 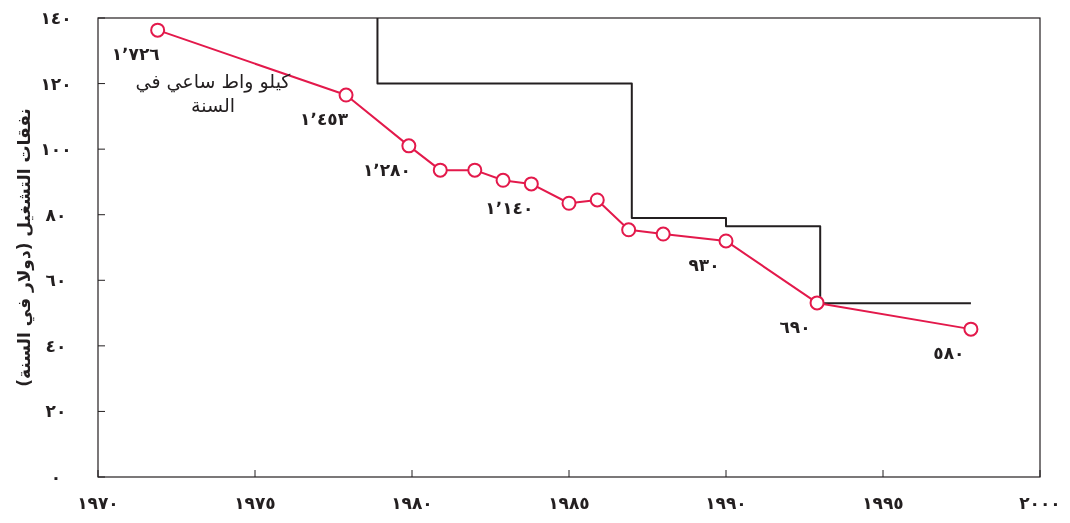 I want to click on x-tick-label: ١٩٩٠, so click(x=726, y=503).